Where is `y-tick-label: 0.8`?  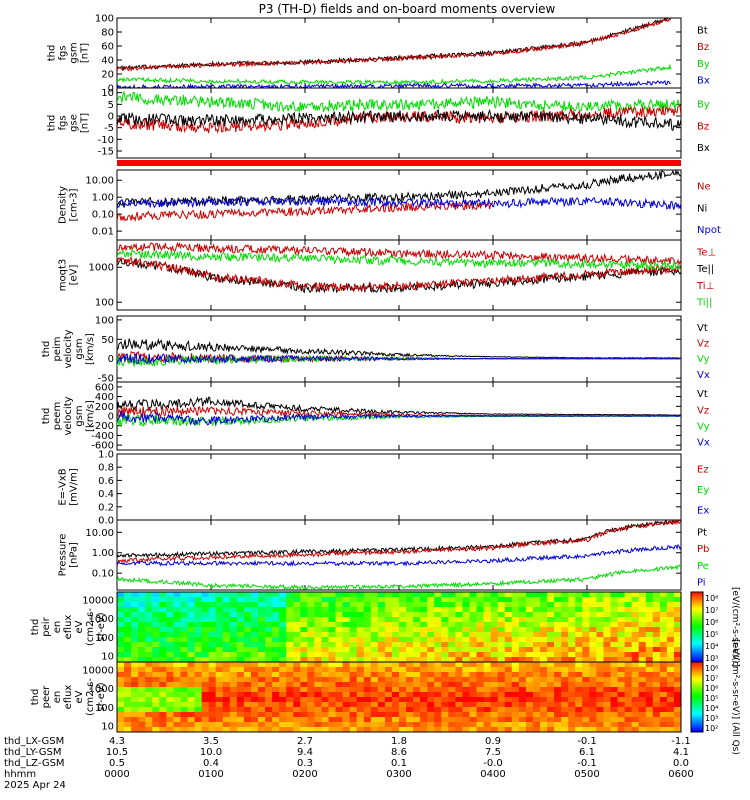 y-tick-label: 0.8 is located at coordinates (106, 468).